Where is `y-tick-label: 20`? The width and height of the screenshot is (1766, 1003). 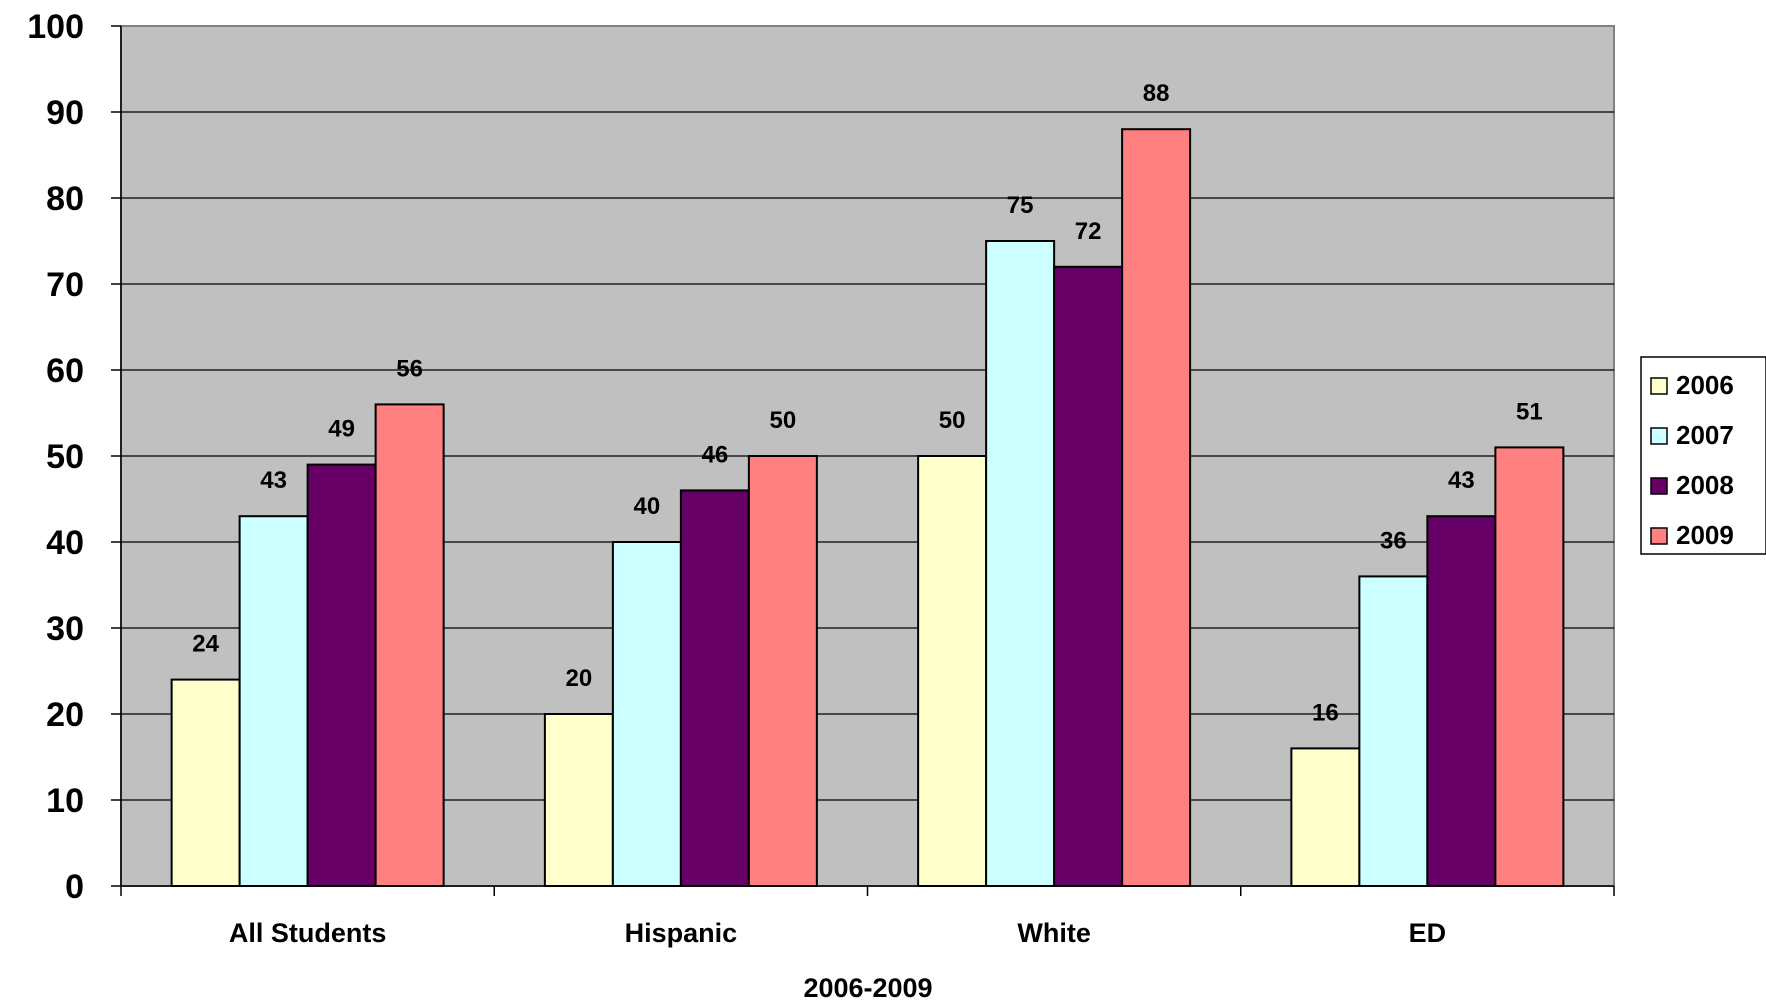
y-tick-label: 20 is located at coordinates (65, 715).